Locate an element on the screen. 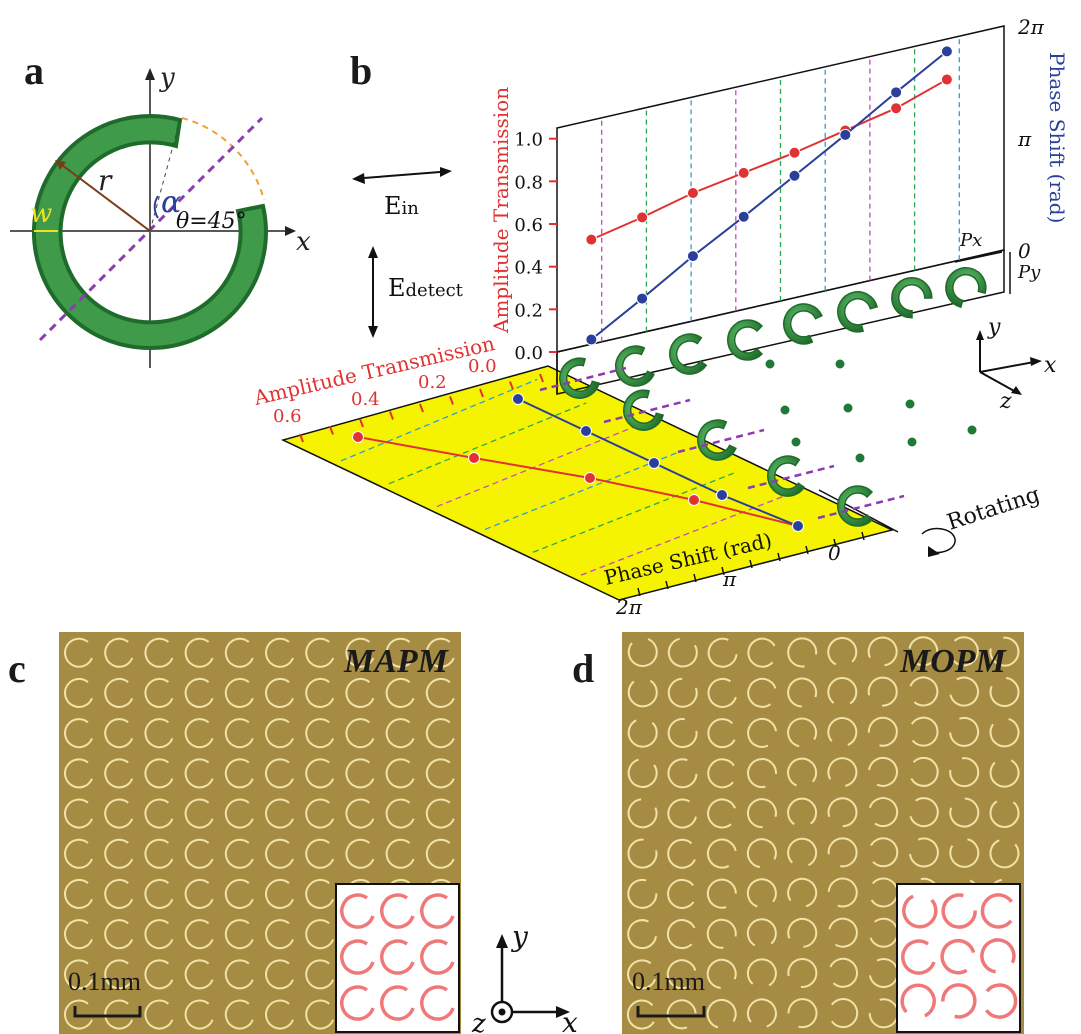 The width and height of the screenshot is (1081, 1034). c-scale-label: 0.1mm is located at coordinates (104, 981).